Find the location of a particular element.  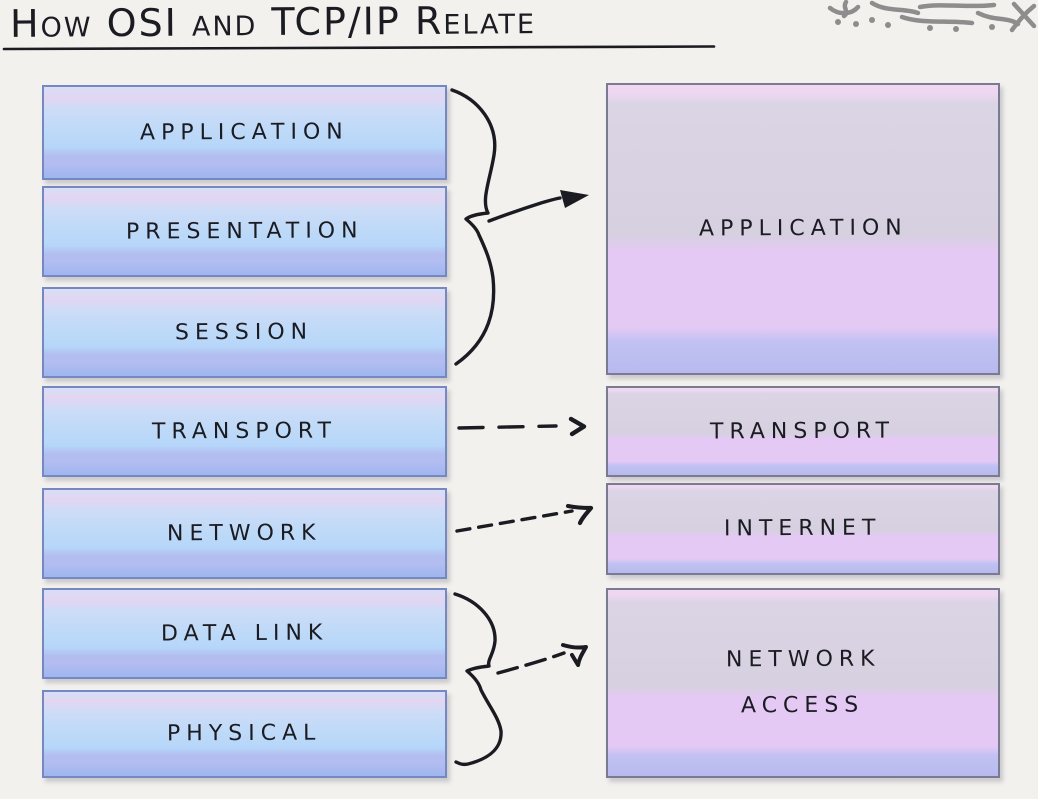

tcpip-layer-network-access-label-line1: NETWORK is located at coordinates (803, 659).